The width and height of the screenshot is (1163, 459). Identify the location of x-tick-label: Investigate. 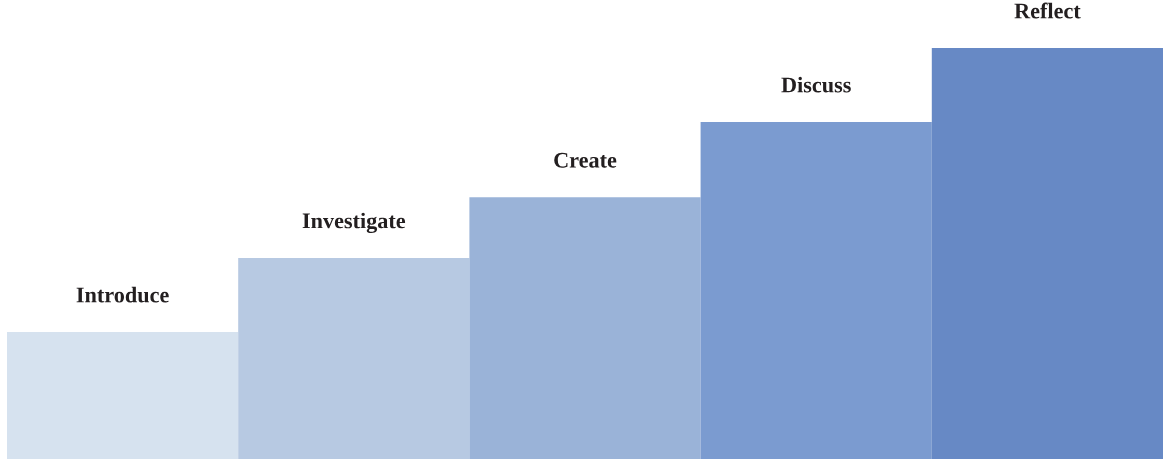
(354, 223).